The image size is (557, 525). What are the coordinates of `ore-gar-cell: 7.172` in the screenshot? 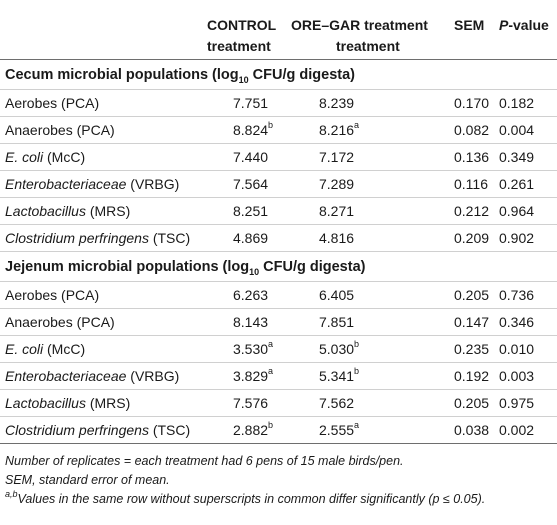 It's located at (369, 157).